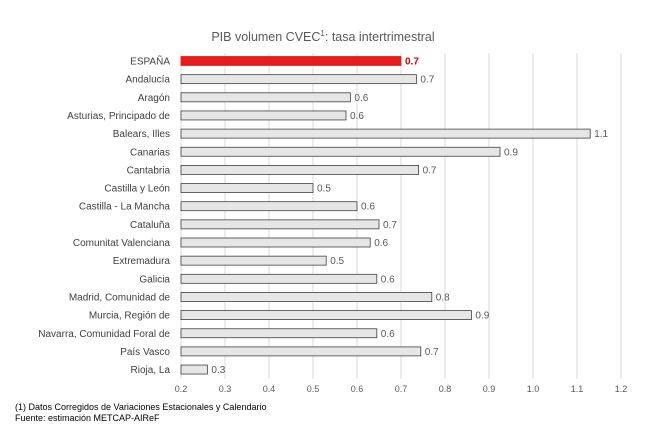  What do you see at coordinates (87, 418) in the screenshot?
I see `footnote-source: Fuente: estimación METCAP-AIReF` at bounding box center [87, 418].